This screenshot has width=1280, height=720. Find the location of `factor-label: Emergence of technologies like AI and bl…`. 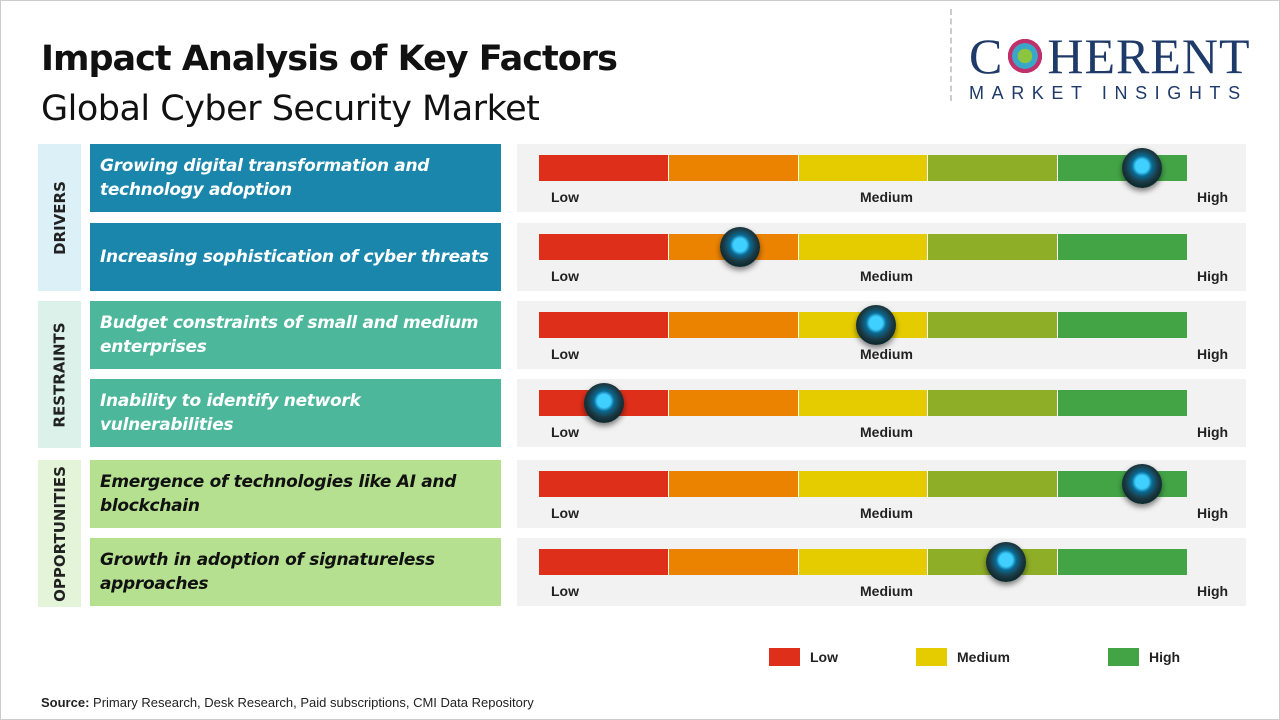

factor-label: Emergence of technologies like AI and bl… is located at coordinates (295, 494).